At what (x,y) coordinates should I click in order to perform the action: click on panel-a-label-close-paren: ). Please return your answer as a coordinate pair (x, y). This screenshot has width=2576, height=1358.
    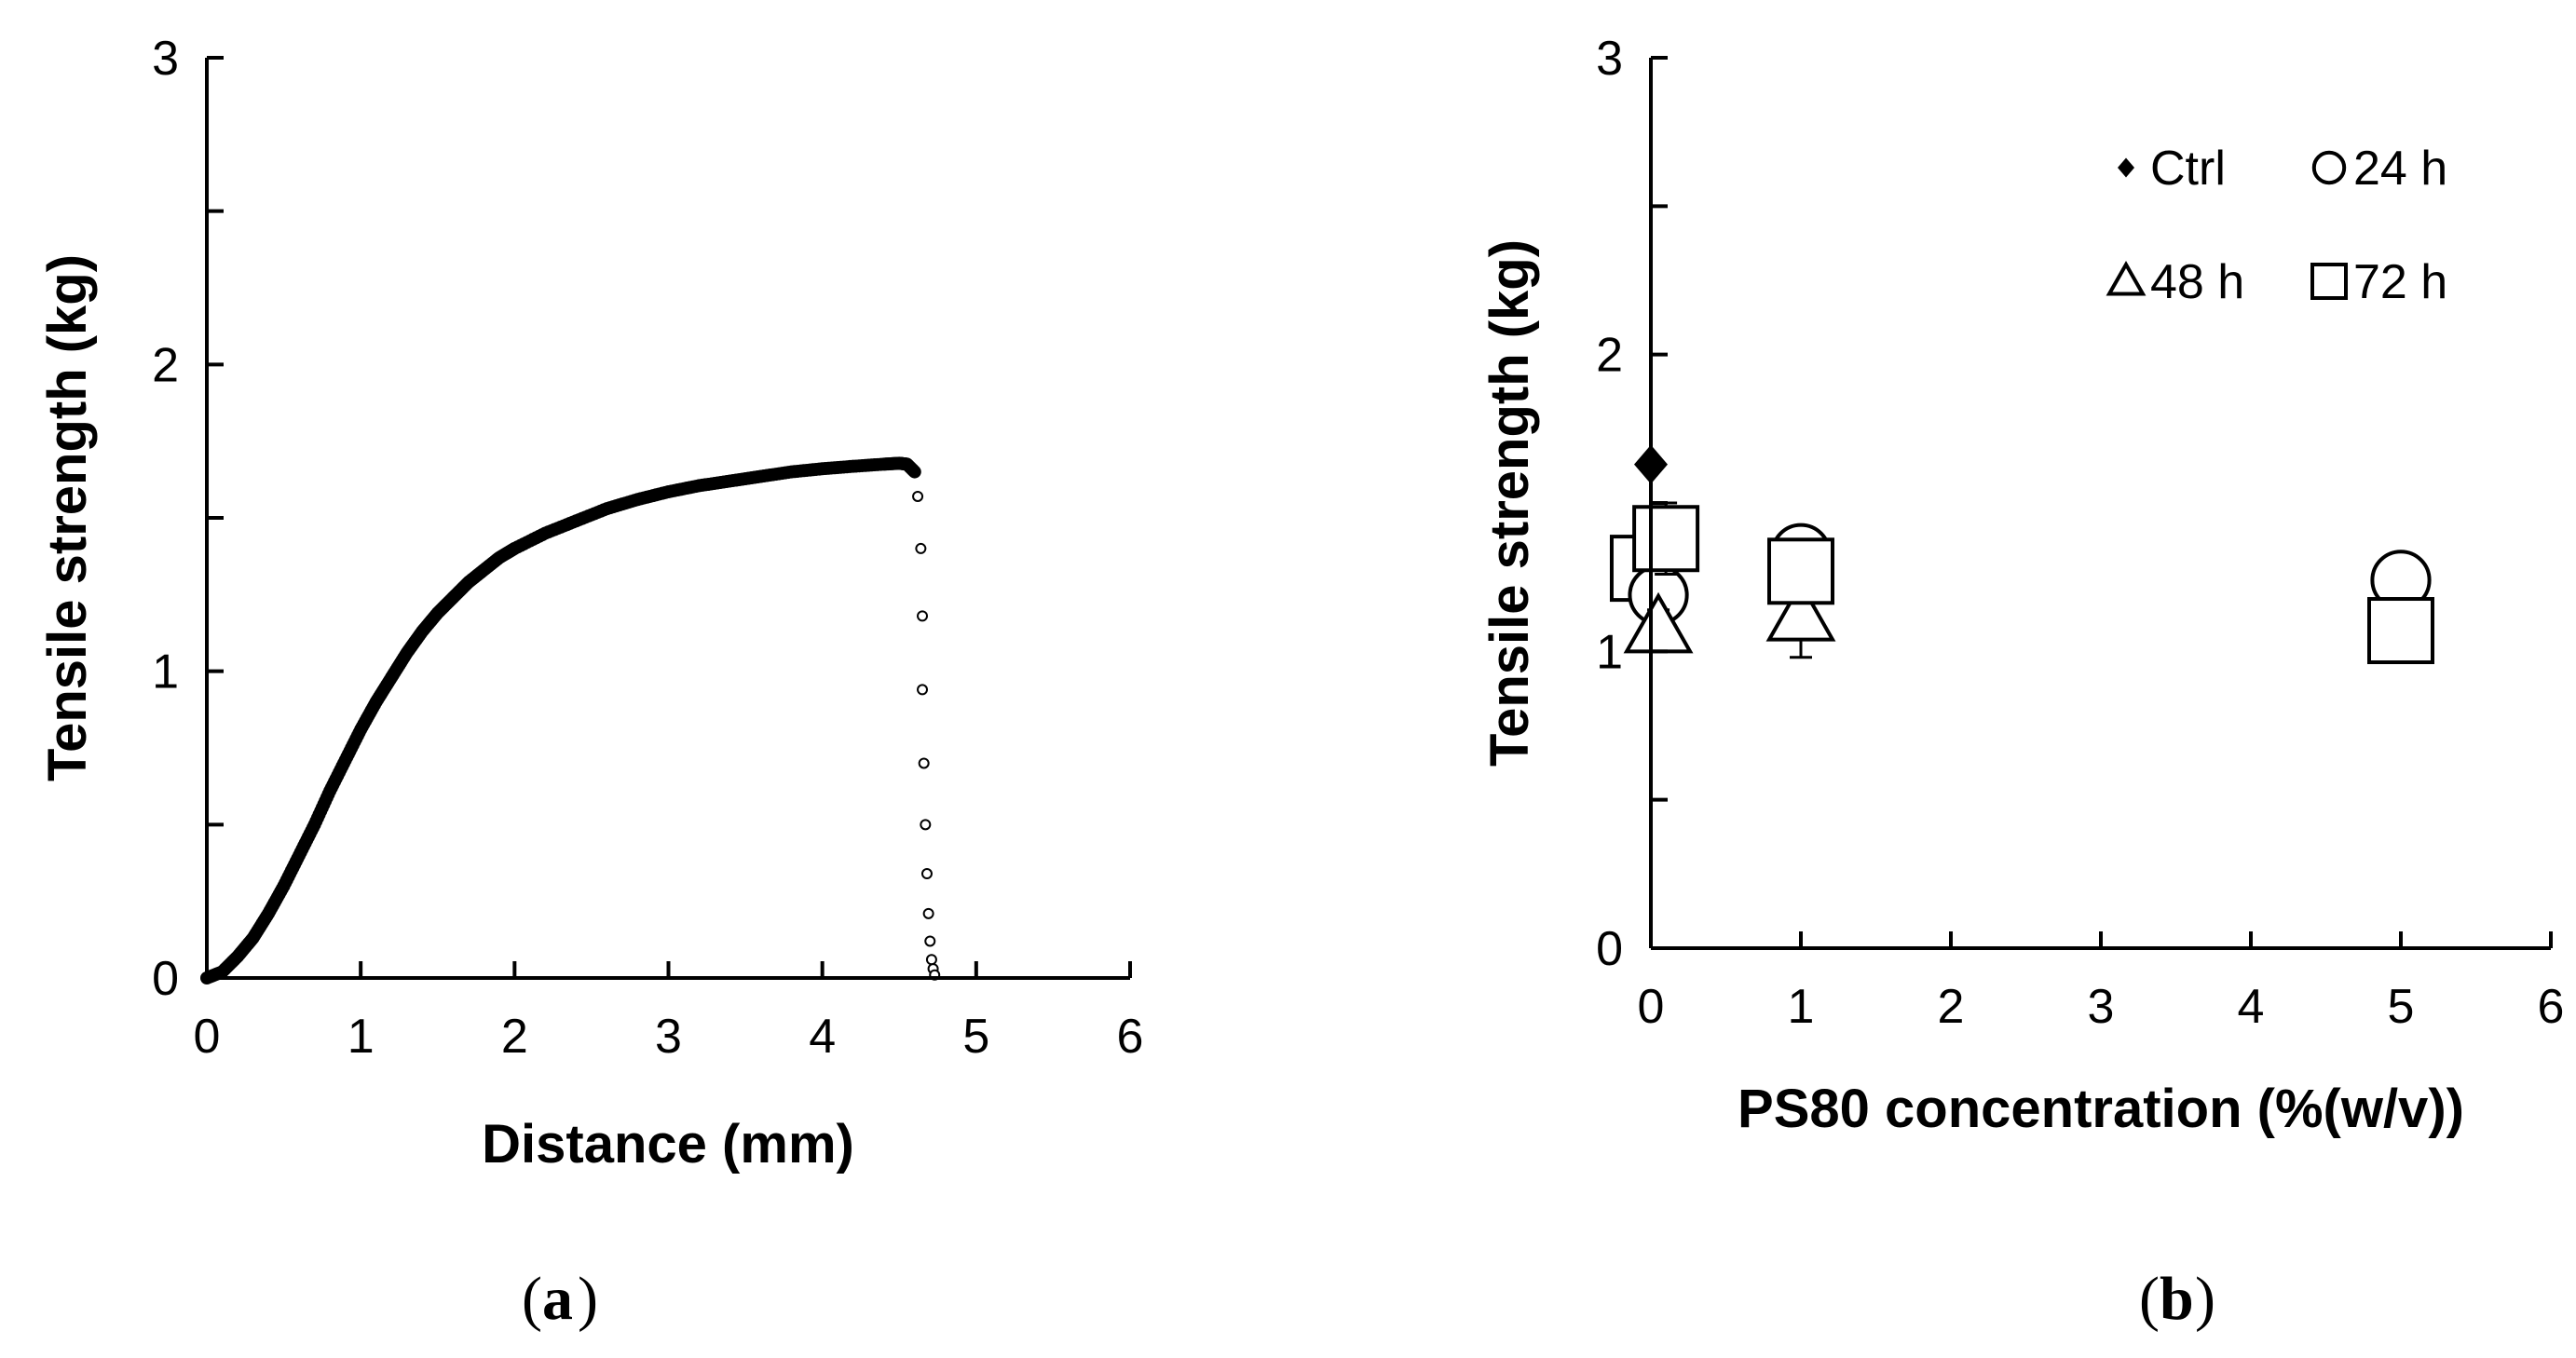
    Looking at the image, I should click on (588, 1299).